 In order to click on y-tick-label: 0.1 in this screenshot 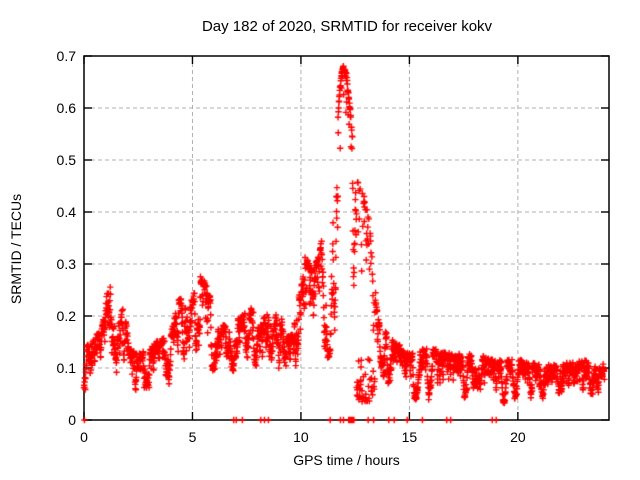, I will do `click(66, 368)`.